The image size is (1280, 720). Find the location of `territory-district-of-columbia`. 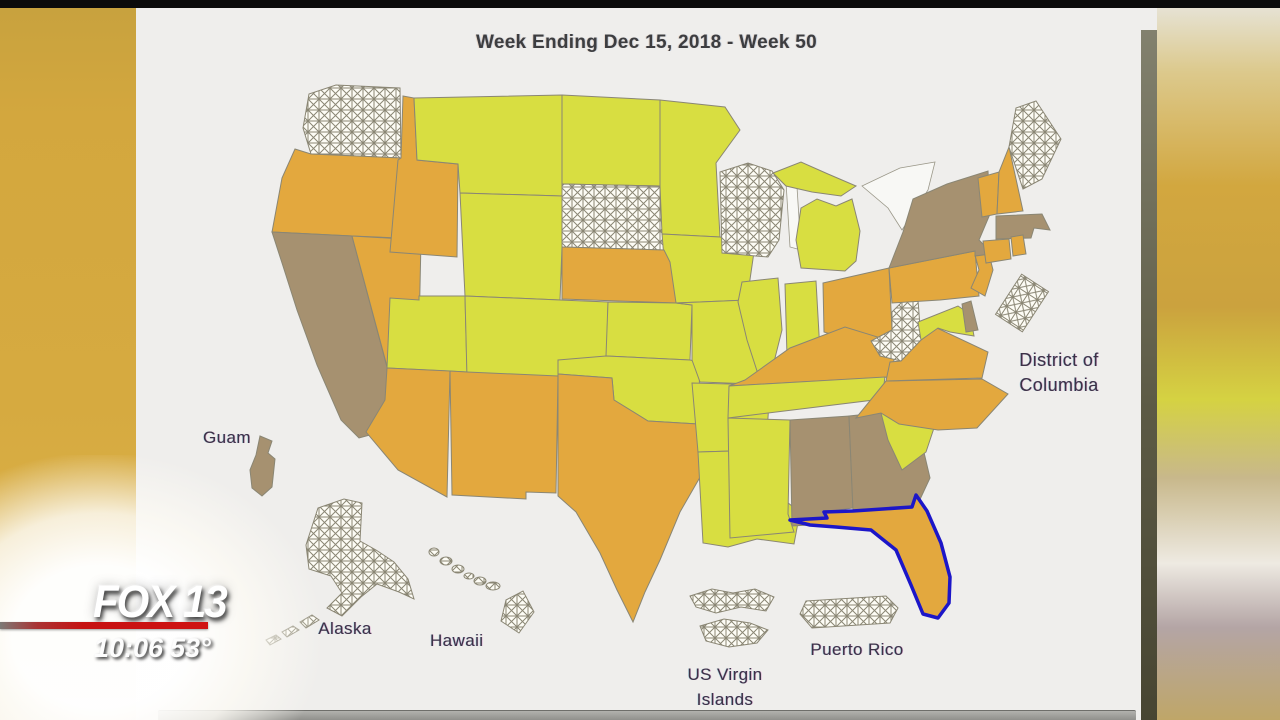

territory-district-of-columbia is located at coordinates (1022, 303).